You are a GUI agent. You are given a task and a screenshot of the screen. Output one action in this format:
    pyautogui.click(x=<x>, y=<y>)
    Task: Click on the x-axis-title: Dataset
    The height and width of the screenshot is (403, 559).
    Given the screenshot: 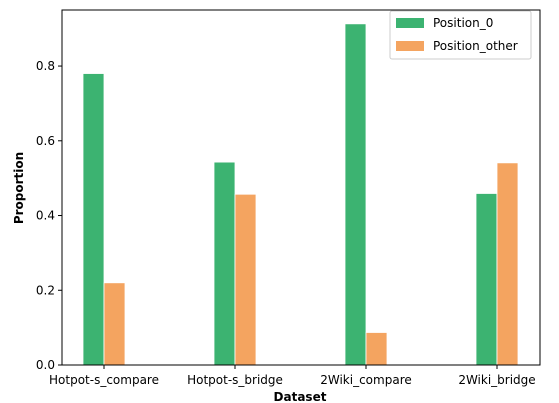 What is the action you would take?
    pyautogui.click(x=300, y=396)
    